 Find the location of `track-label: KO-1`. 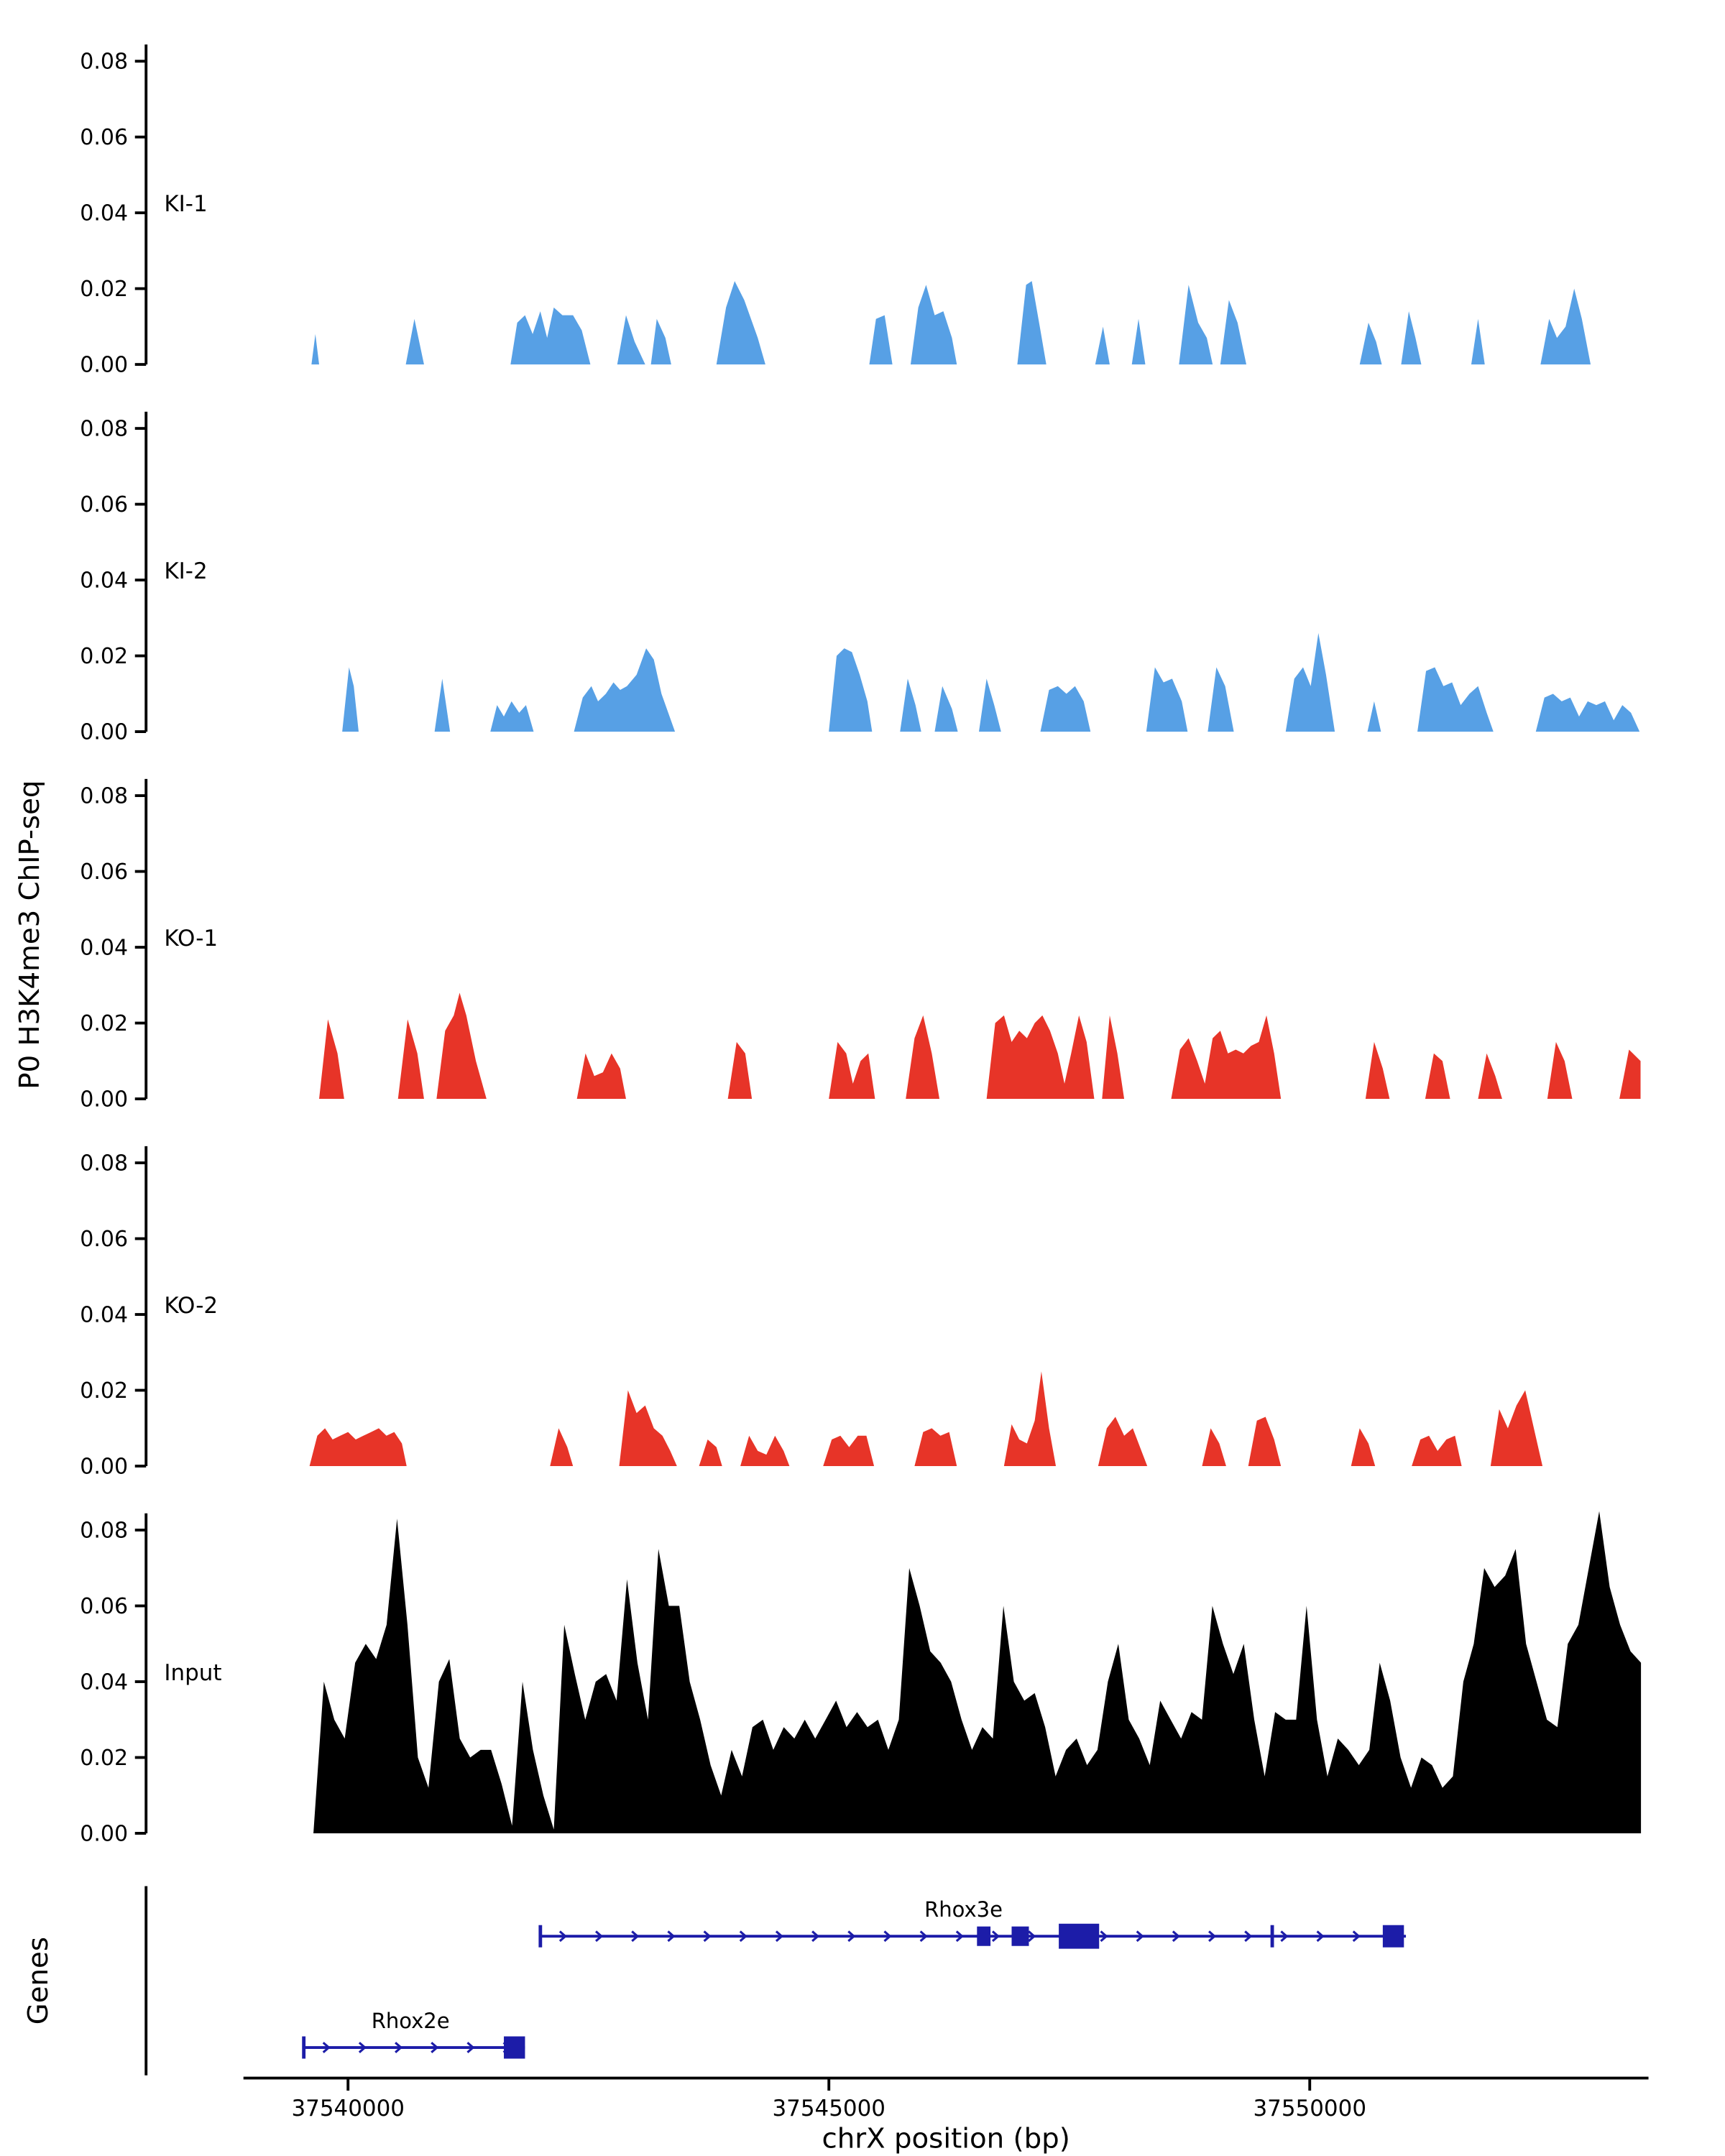

track-label: KO-1 is located at coordinates (191, 939).